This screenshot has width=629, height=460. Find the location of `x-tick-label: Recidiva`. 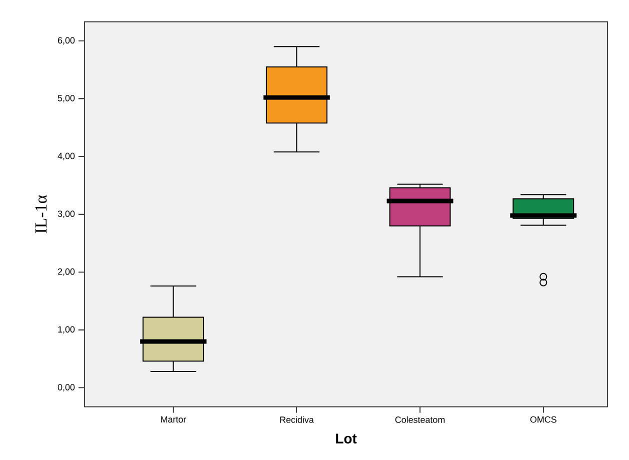

x-tick-label: Recidiva is located at coordinates (297, 419).